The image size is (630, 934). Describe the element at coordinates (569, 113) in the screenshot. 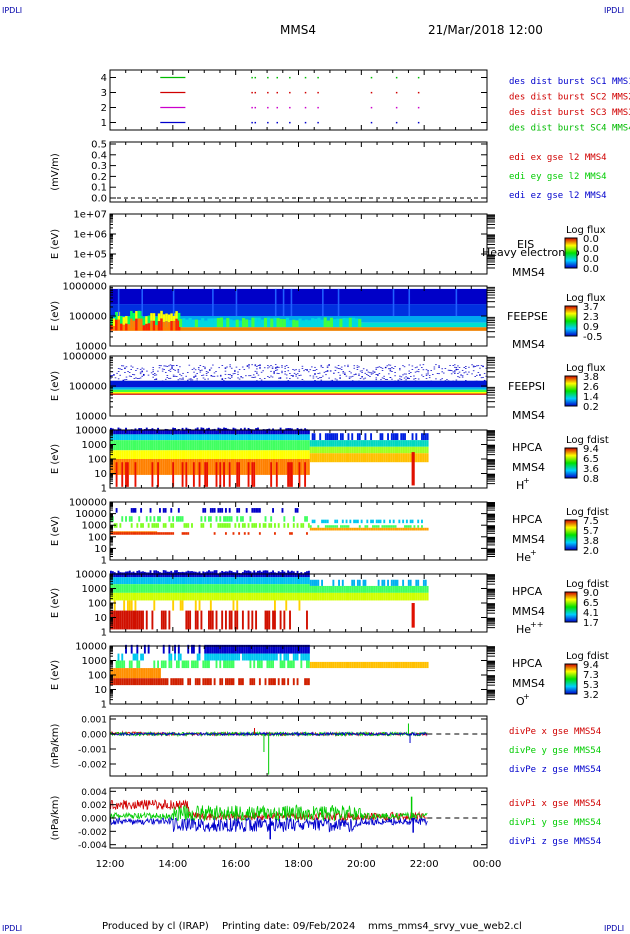

I see `legend-burst: des dist burst SC3 MMS3` at that location.